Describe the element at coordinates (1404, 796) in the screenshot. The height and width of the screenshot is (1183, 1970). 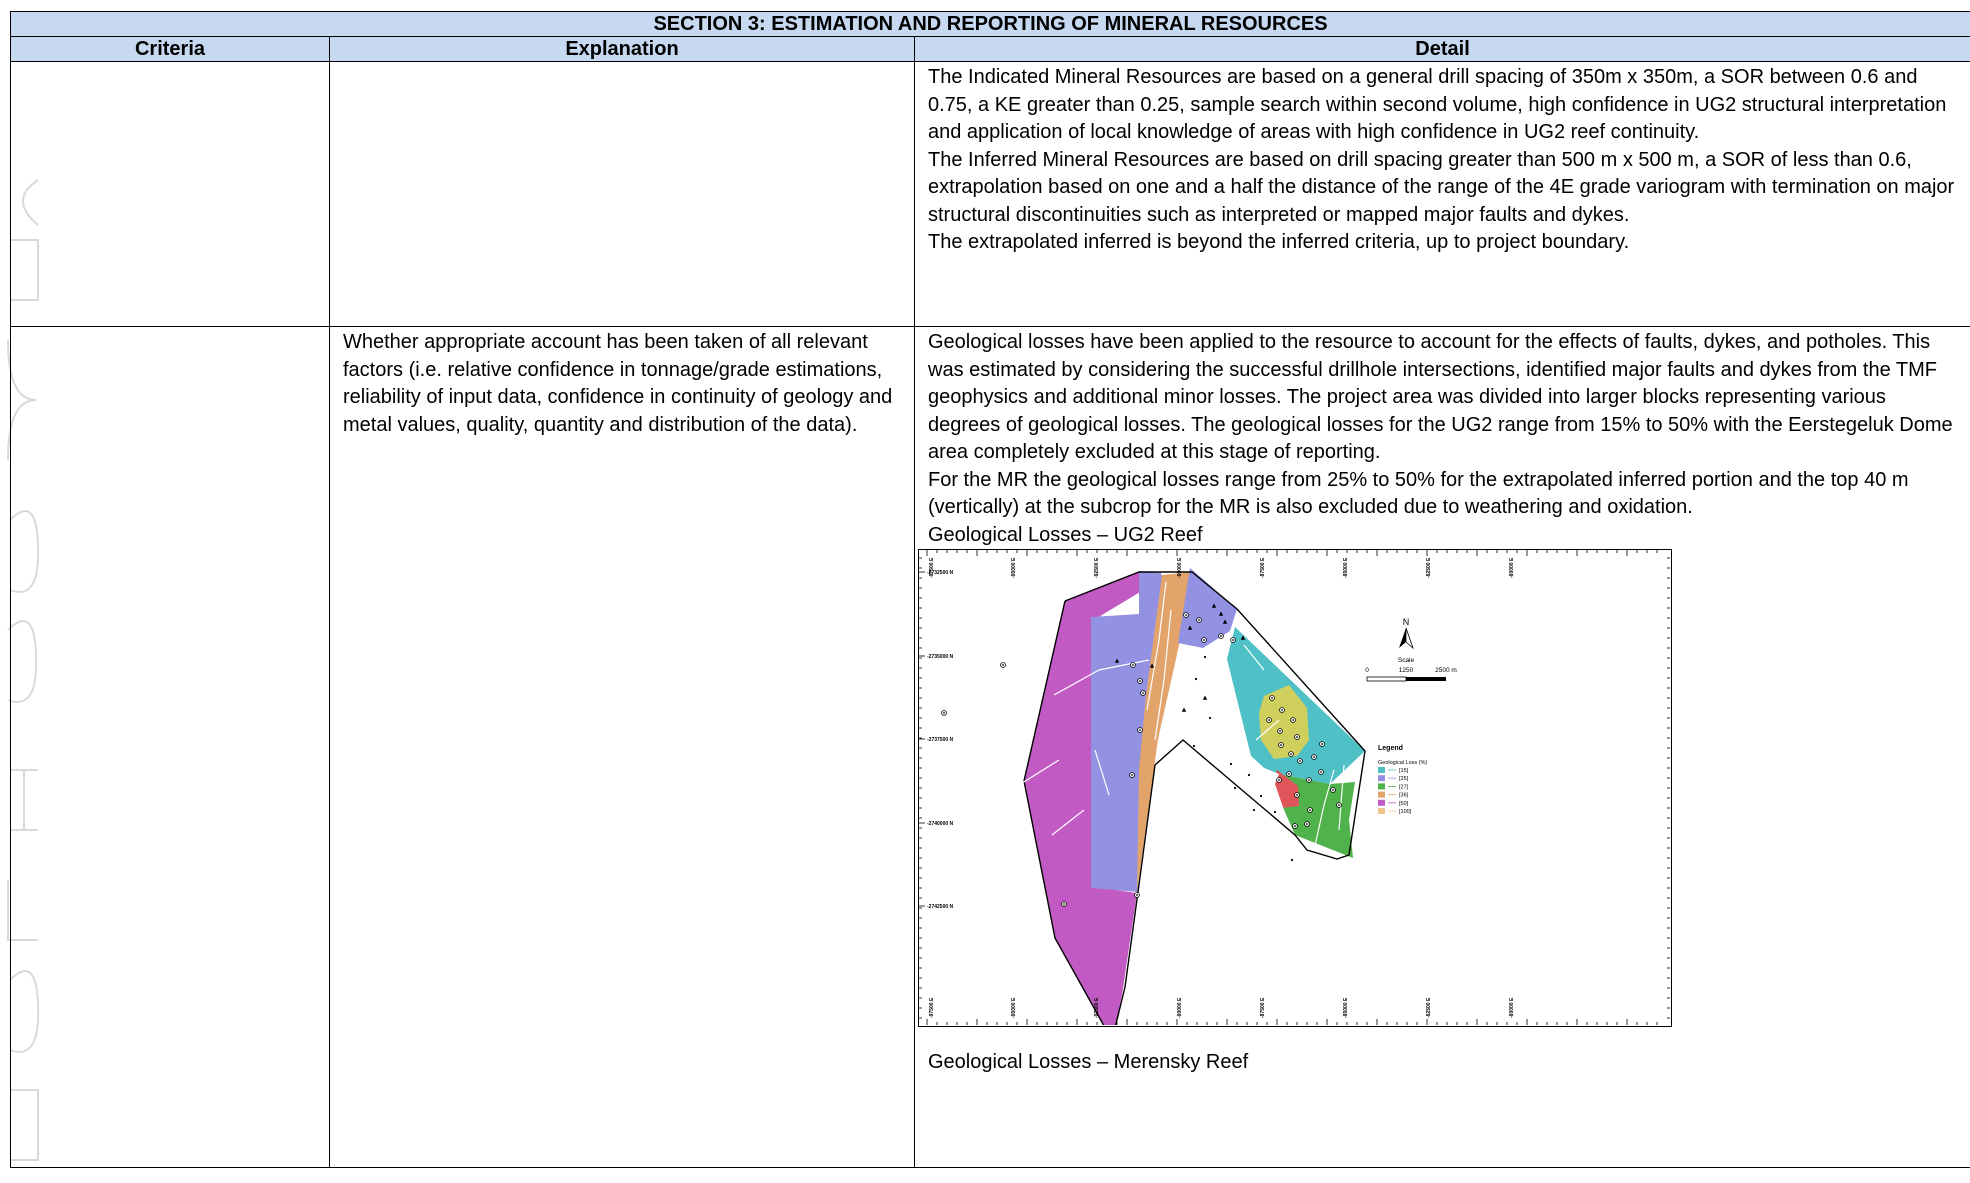
I see `legend-label: [36]` at that location.